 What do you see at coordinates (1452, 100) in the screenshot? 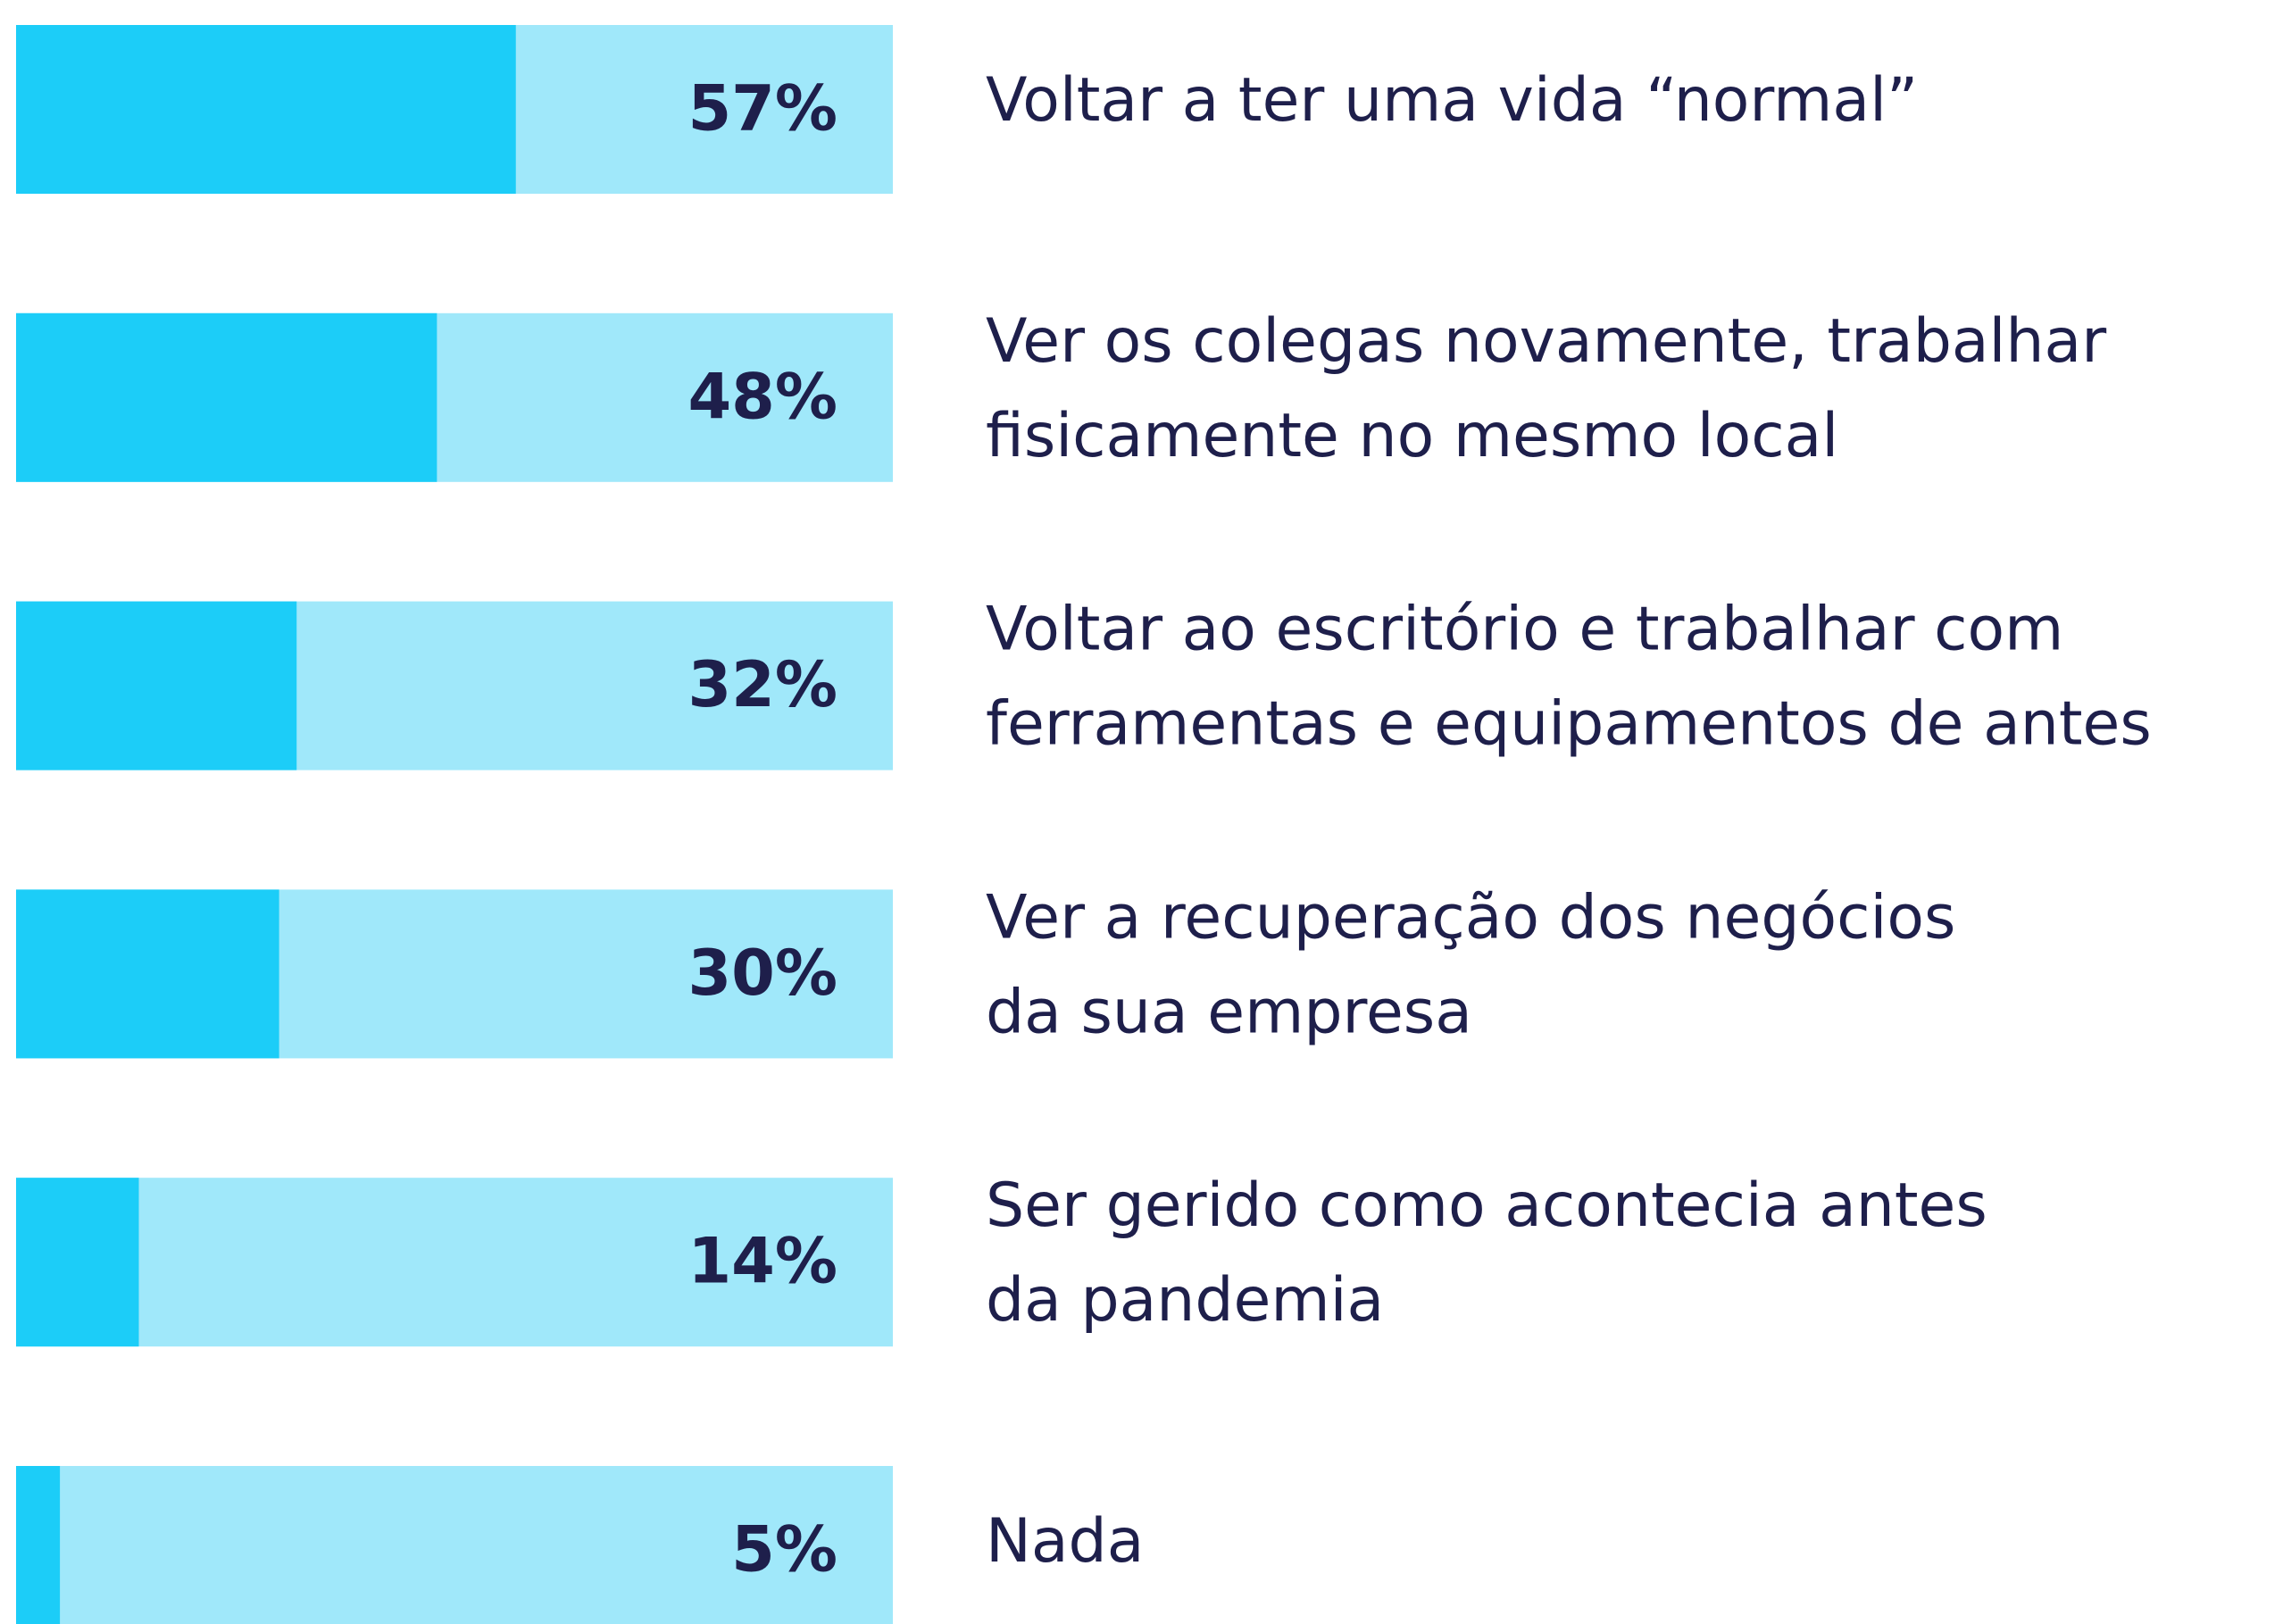
I see `category-label: Voltar a ter uma vida “normal”` at bounding box center [1452, 100].